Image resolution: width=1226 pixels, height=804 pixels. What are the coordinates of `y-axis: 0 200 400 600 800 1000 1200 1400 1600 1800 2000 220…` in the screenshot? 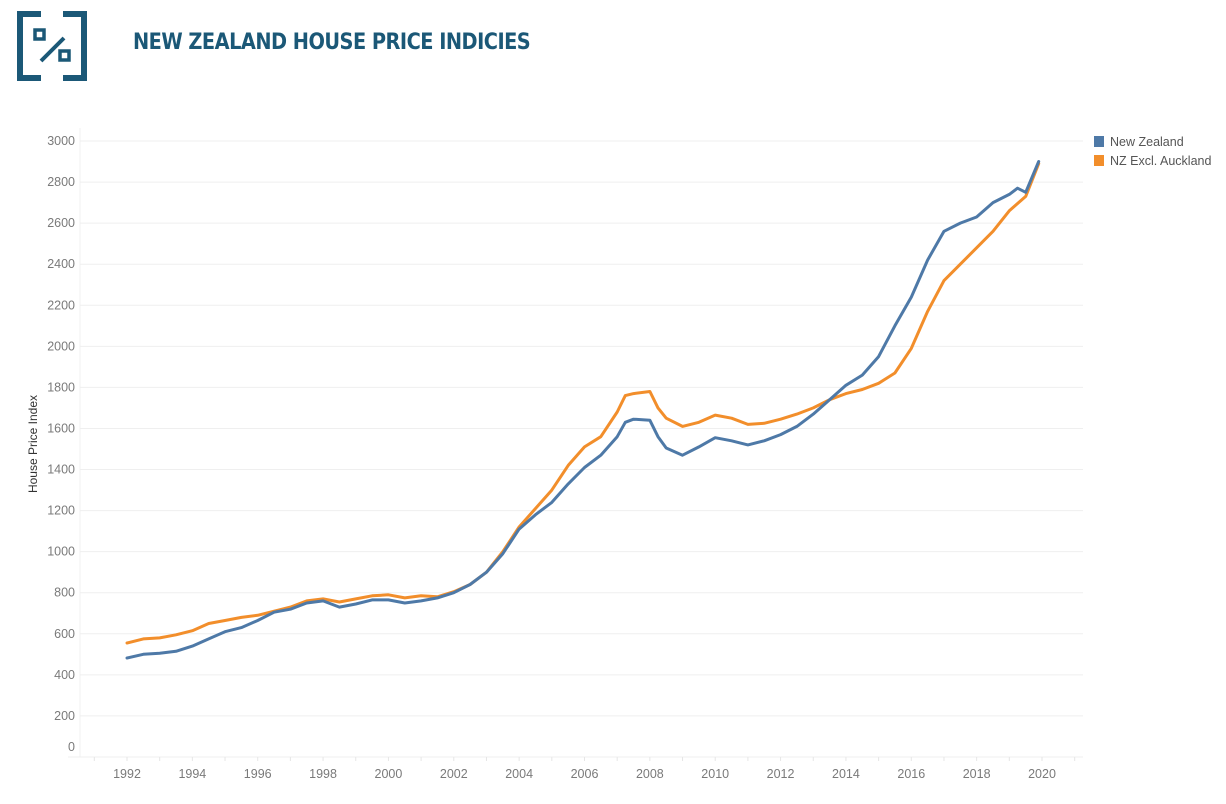 It's located at (61, 444).